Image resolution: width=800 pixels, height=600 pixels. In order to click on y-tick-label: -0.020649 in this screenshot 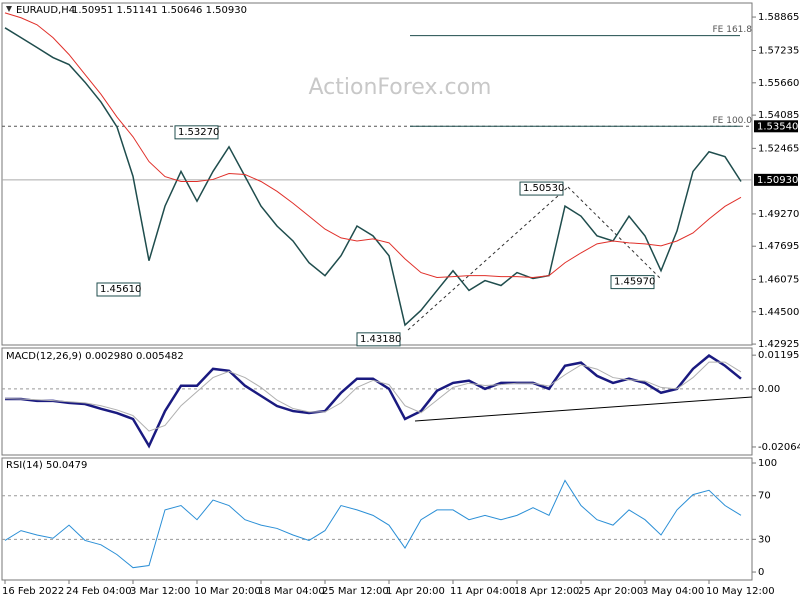, I will do `click(779, 447)`.